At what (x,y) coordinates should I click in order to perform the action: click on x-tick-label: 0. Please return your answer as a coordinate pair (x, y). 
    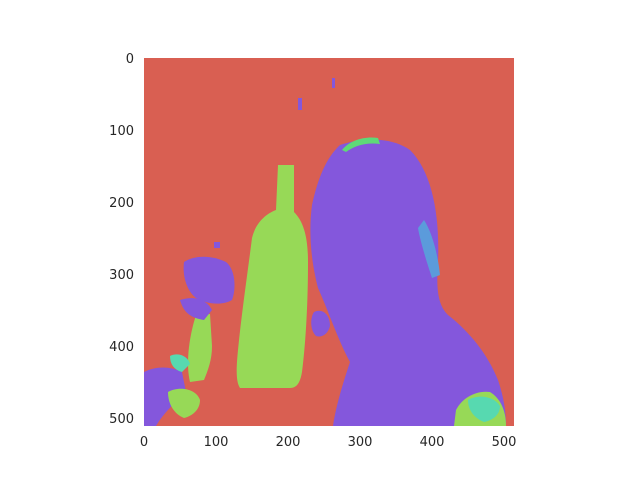
    Looking at the image, I should click on (144, 442).